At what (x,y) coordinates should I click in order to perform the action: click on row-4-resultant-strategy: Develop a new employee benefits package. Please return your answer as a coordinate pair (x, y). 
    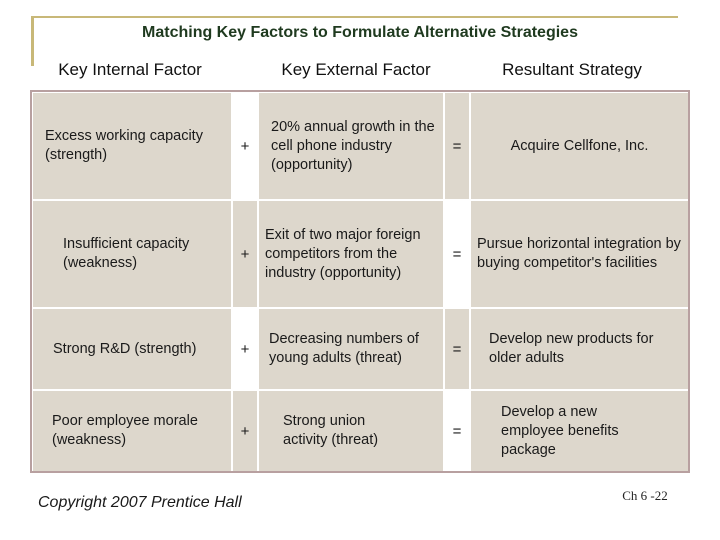
    Looking at the image, I should click on (579, 431).